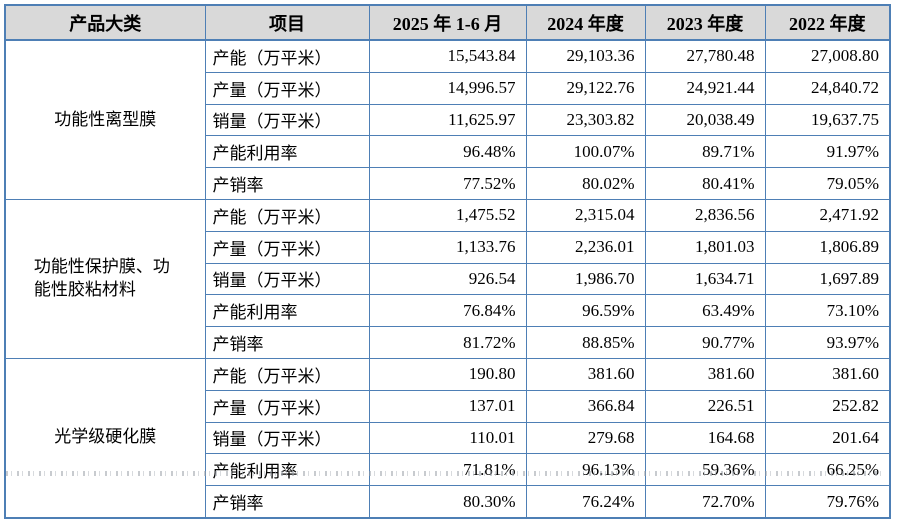  I want to click on category-cell: 功能性保护膜、功能性胶粘材料, so click(105, 278).